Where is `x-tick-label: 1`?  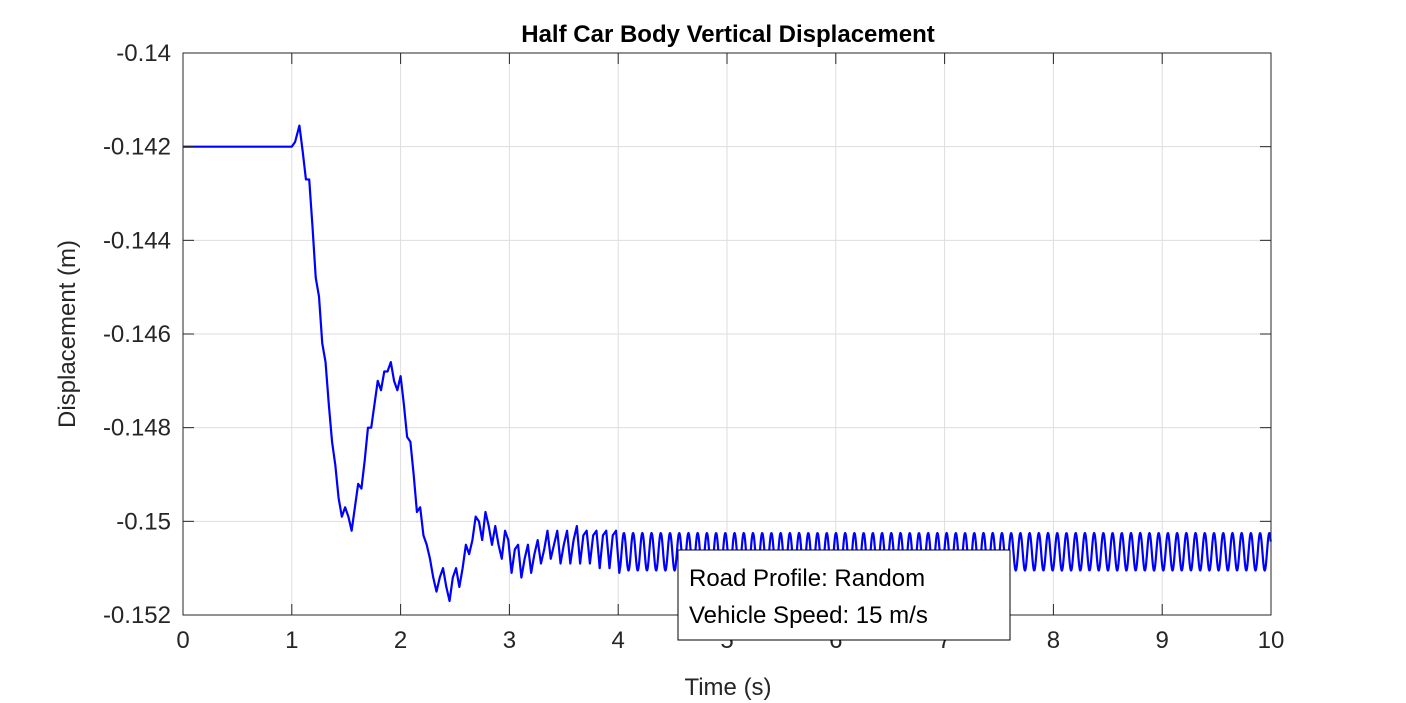
x-tick-label: 1 is located at coordinates (291, 640).